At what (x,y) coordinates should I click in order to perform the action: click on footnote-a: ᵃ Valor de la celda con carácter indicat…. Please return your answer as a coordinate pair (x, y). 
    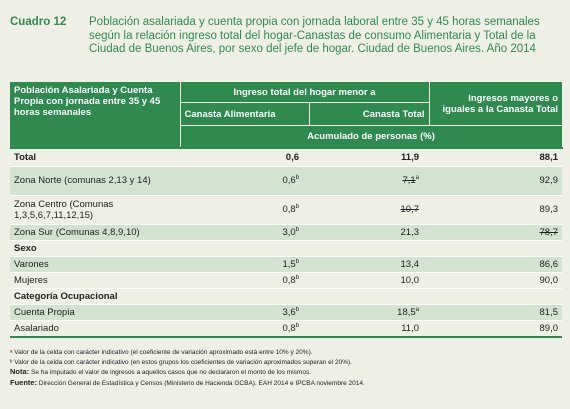
    Looking at the image, I should click on (161, 352).